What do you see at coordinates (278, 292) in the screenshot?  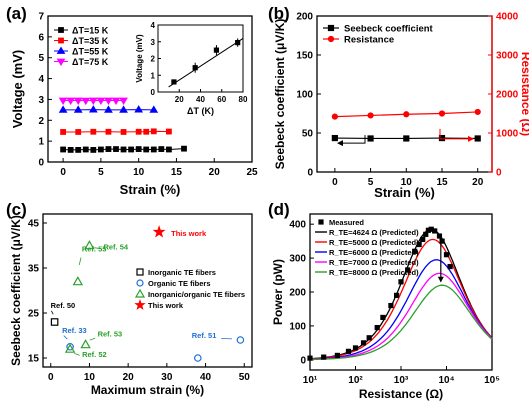 I see `y-axis-label: Power (pW)` at bounding box center [278, 292].